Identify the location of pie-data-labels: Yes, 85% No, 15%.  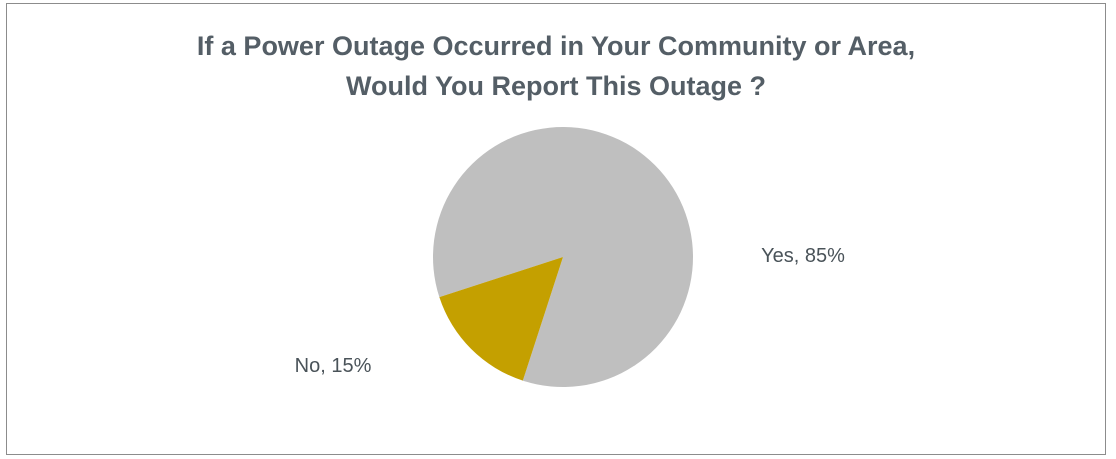
(570, 311).